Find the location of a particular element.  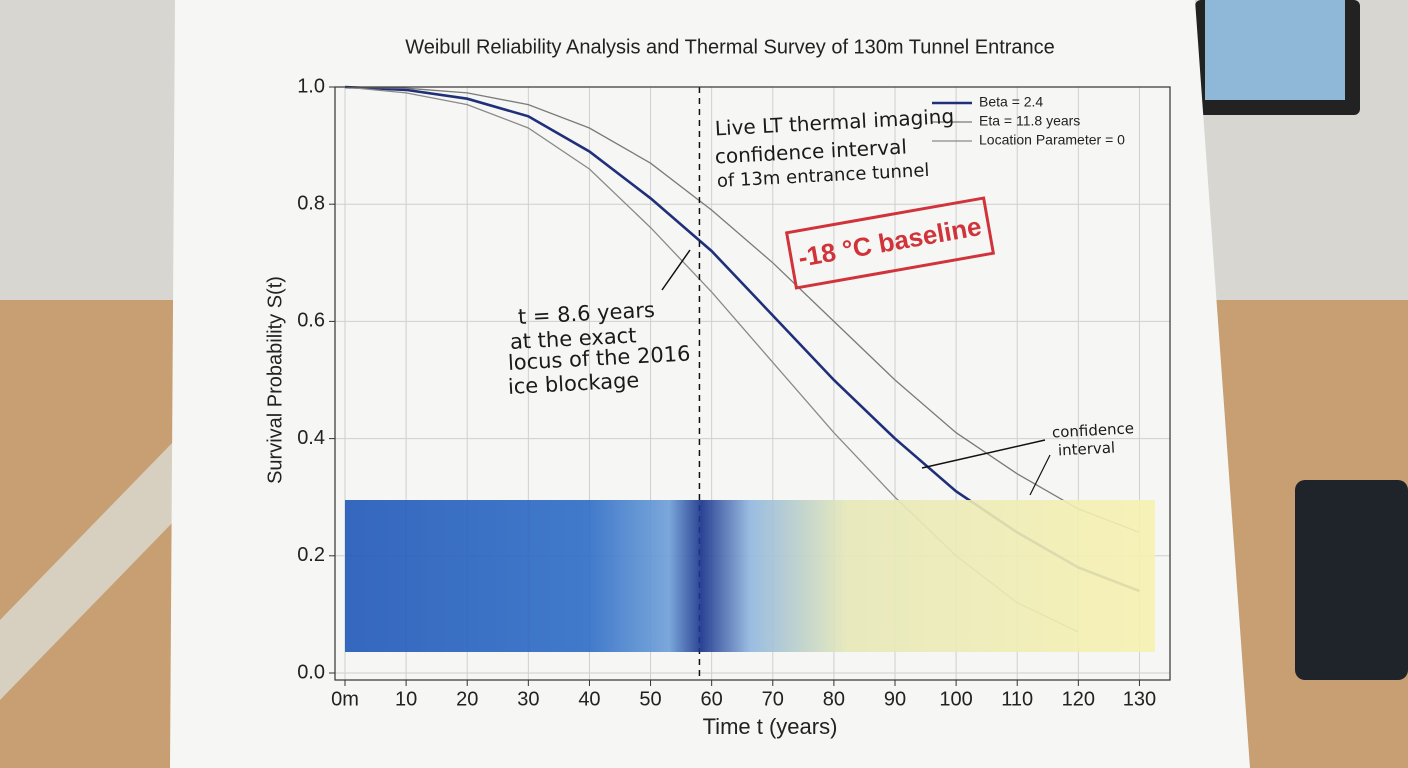

annotation: confidence is located at coordinates (1093, 430).